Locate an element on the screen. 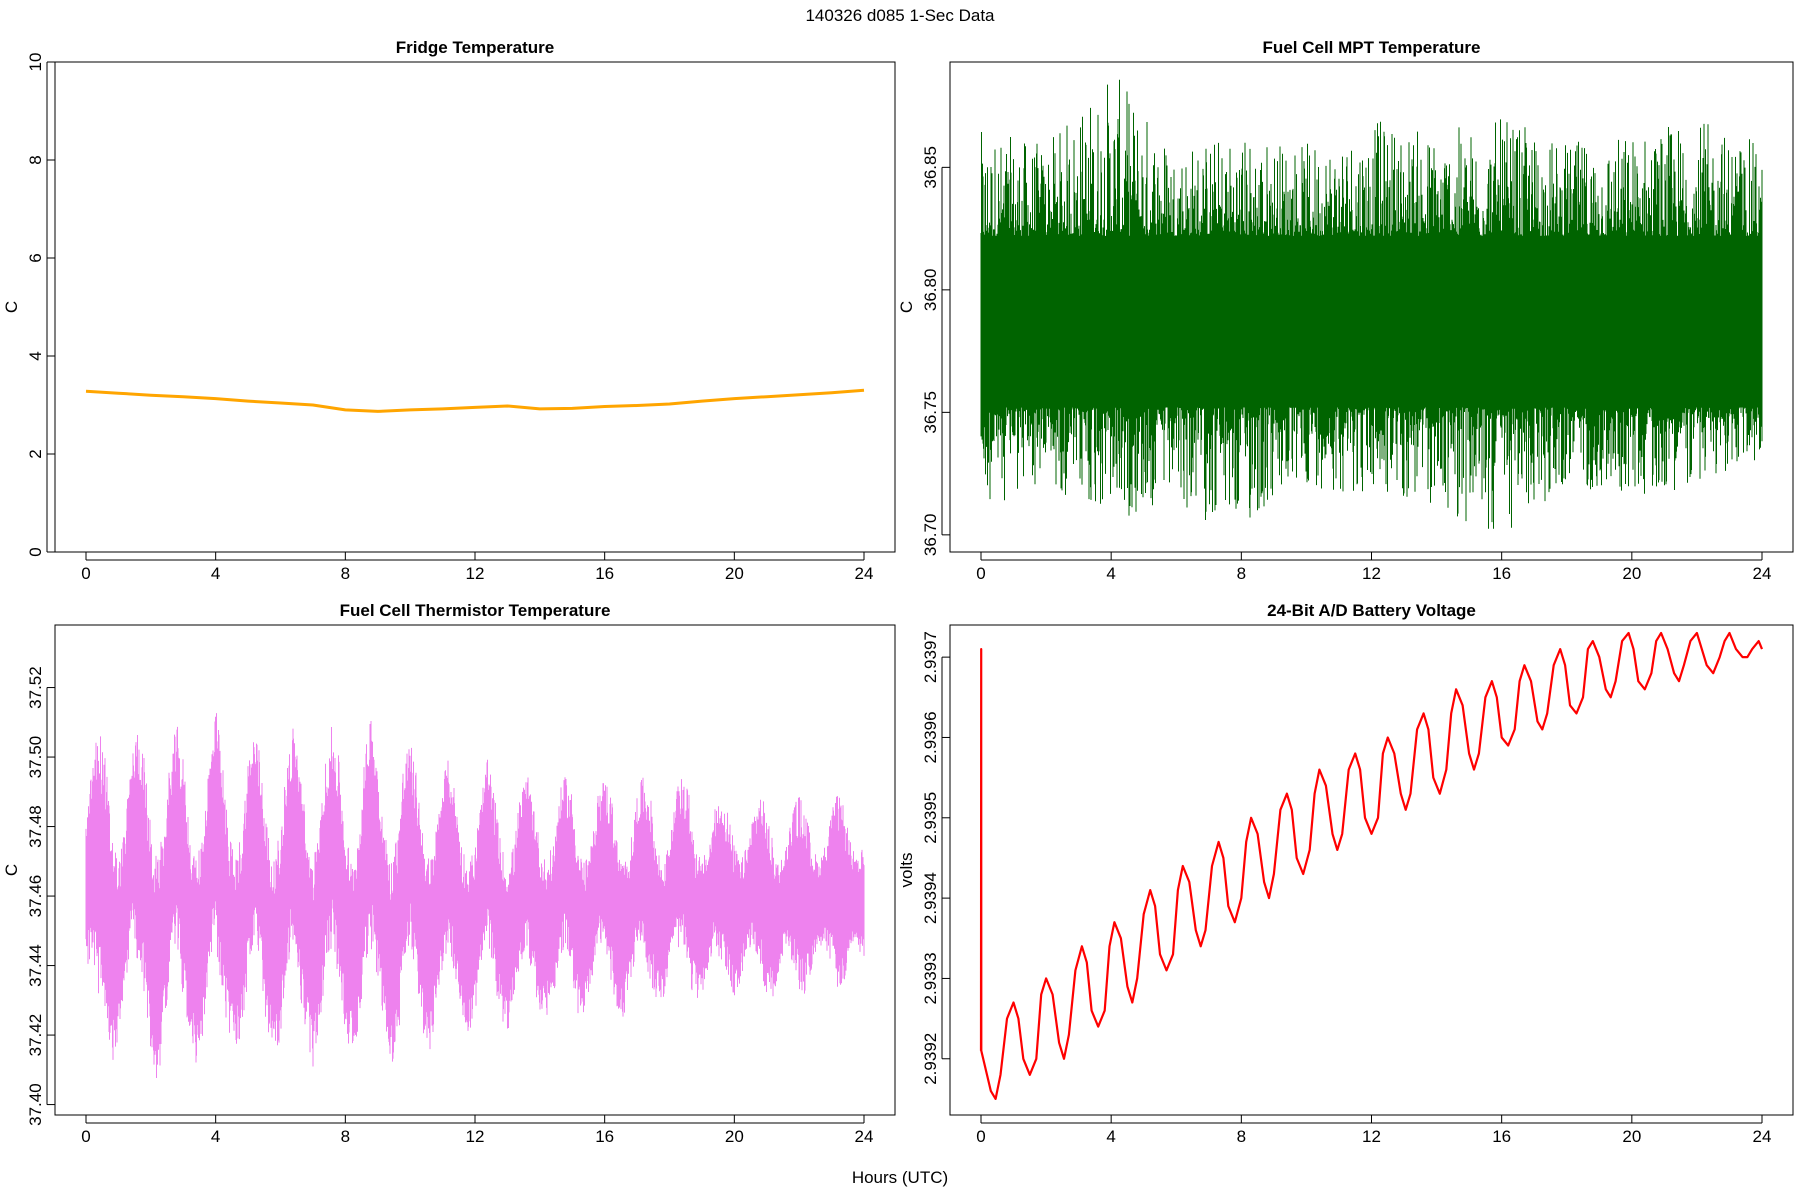  y-tick-label: 37.48 is located at coordinates (35, 826).